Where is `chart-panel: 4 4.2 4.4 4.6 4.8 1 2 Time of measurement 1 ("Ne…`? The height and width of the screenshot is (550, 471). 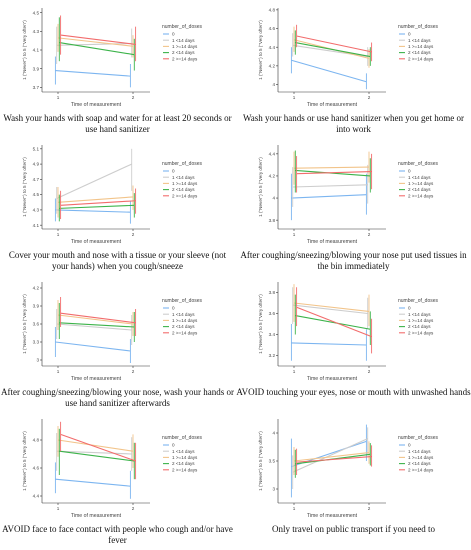
chart-panel: 4 4.2 4.4 4.6 4.8 1 2 Time of measurement 1 ("Ne… is located at coordinates (353, 68).